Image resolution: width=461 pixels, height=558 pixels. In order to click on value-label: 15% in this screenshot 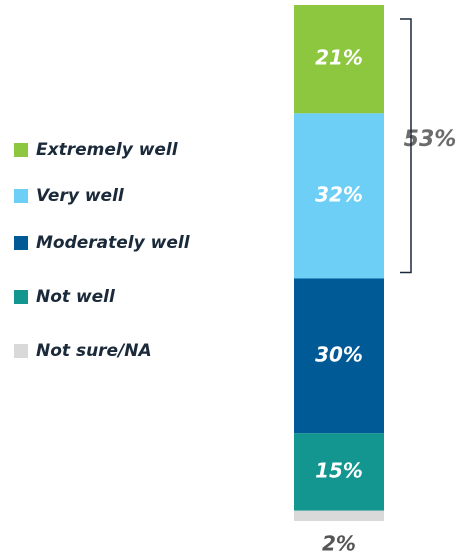, I will do `click(339, 470)`.